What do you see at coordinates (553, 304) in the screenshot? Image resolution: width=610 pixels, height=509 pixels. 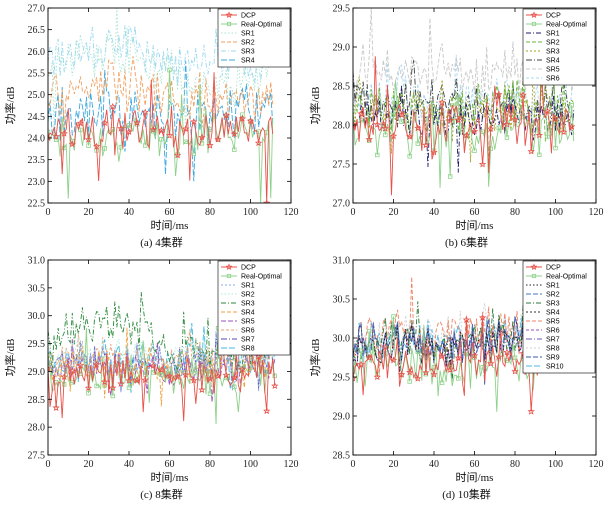 I see `legend-label-sr3: SR3` at bounding box center [553, 304].